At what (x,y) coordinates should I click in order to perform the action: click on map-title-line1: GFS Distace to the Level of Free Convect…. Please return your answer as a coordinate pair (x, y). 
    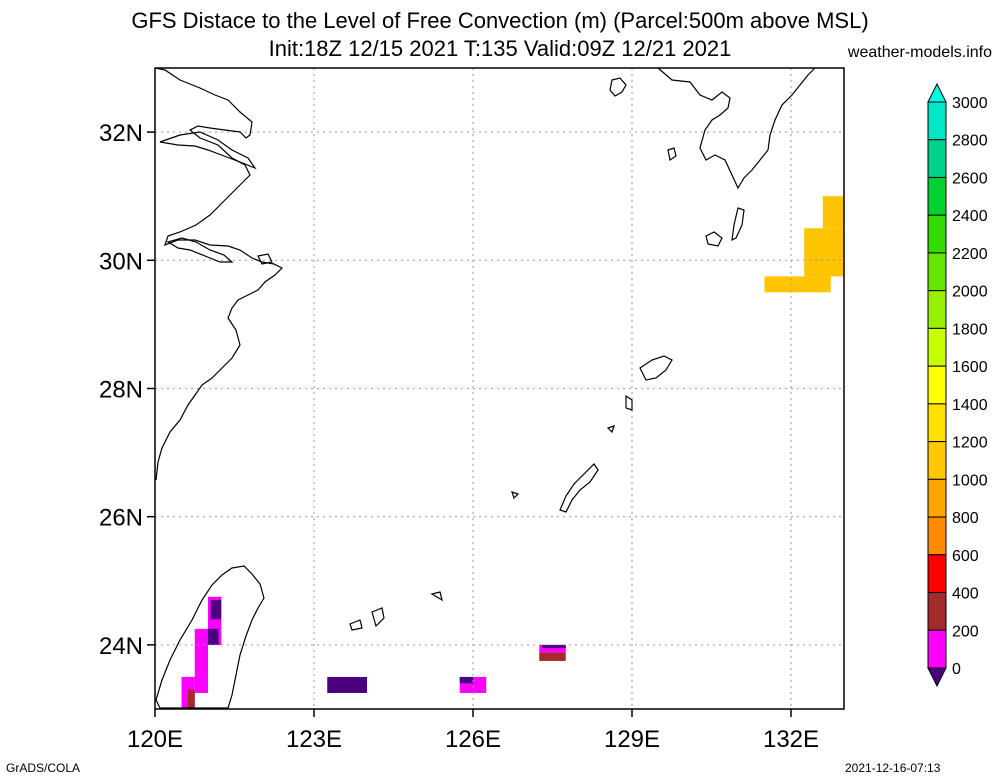
    Looking at the image, I should click on (500, 20).